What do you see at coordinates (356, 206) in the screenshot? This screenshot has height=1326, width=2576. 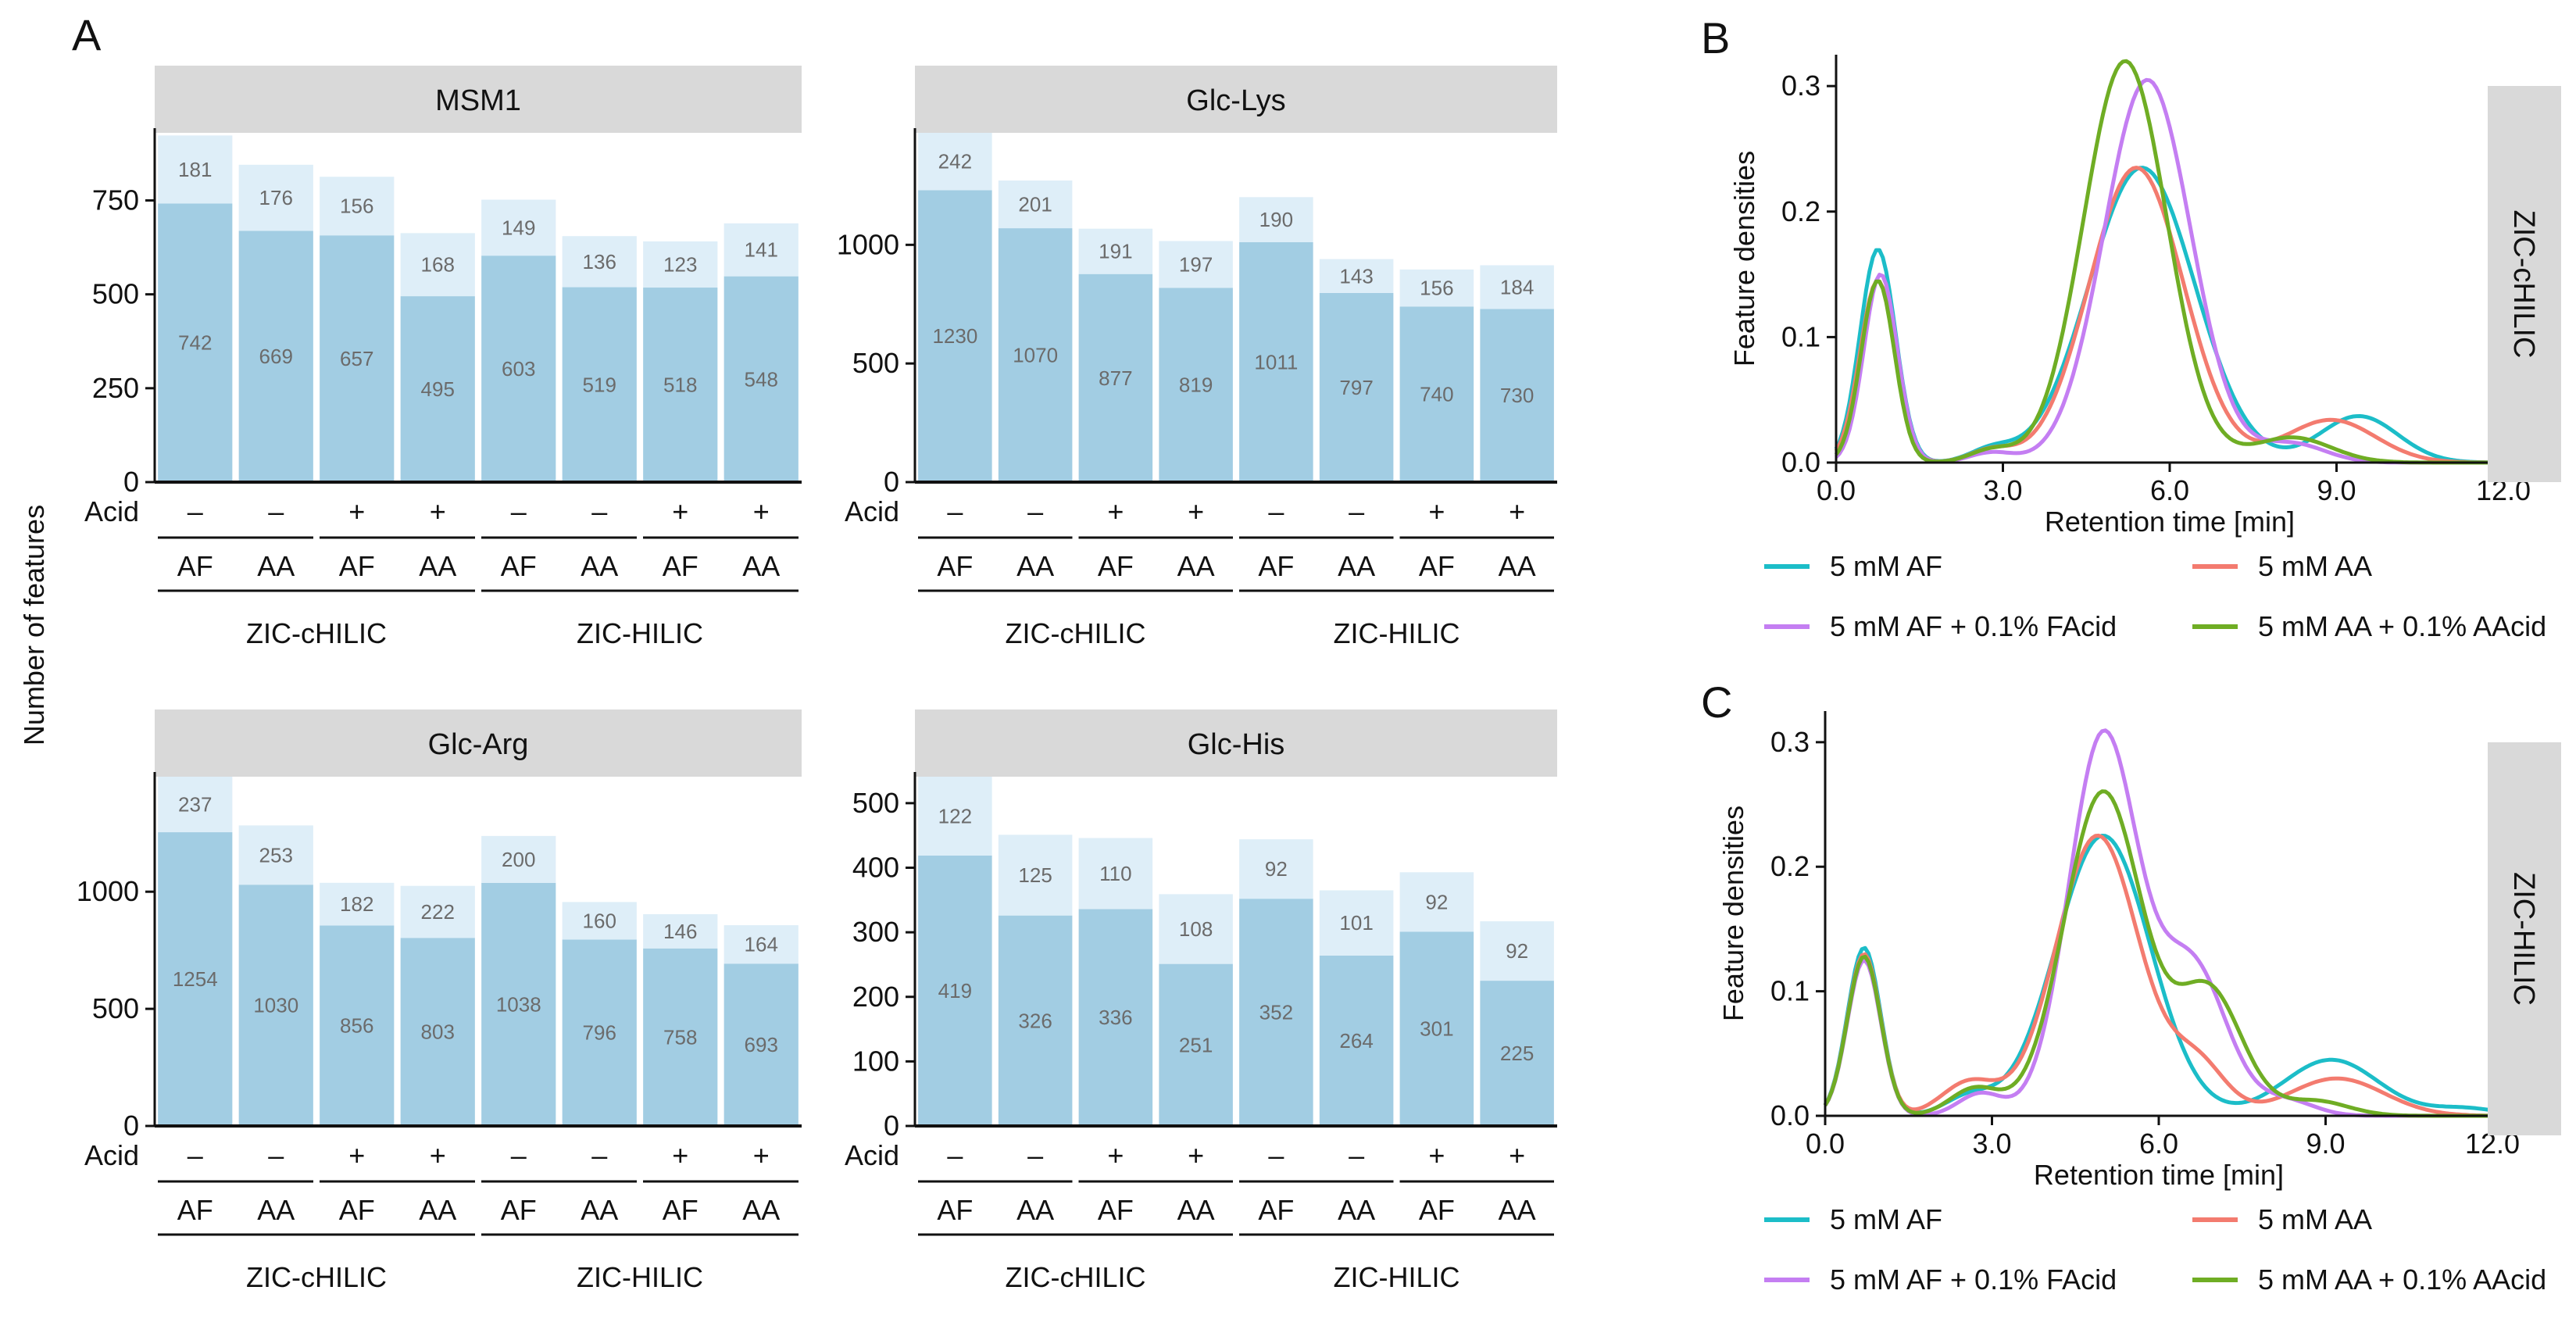 I see `bar-label-top: 156` at bounding box center [356, 206].